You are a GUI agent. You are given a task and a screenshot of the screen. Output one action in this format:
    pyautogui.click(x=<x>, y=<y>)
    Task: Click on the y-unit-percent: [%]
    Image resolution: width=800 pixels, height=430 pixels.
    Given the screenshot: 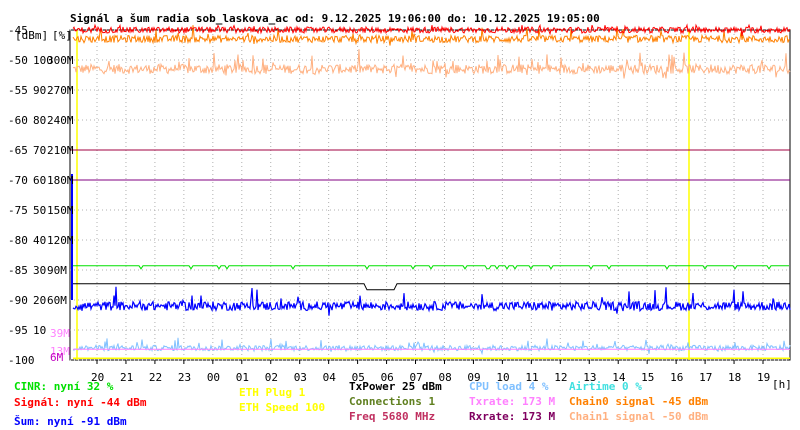 What is the action you would take?
    pyautogui.click(x=62, y=35)
    